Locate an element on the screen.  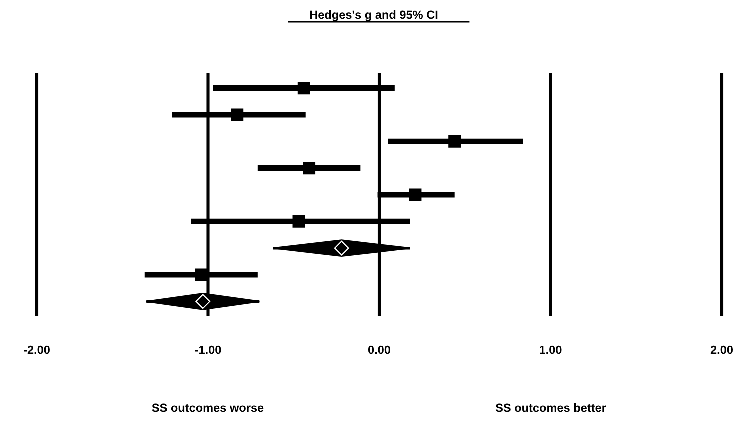
text: SS outcomes better is located at coordinates (551, 407).